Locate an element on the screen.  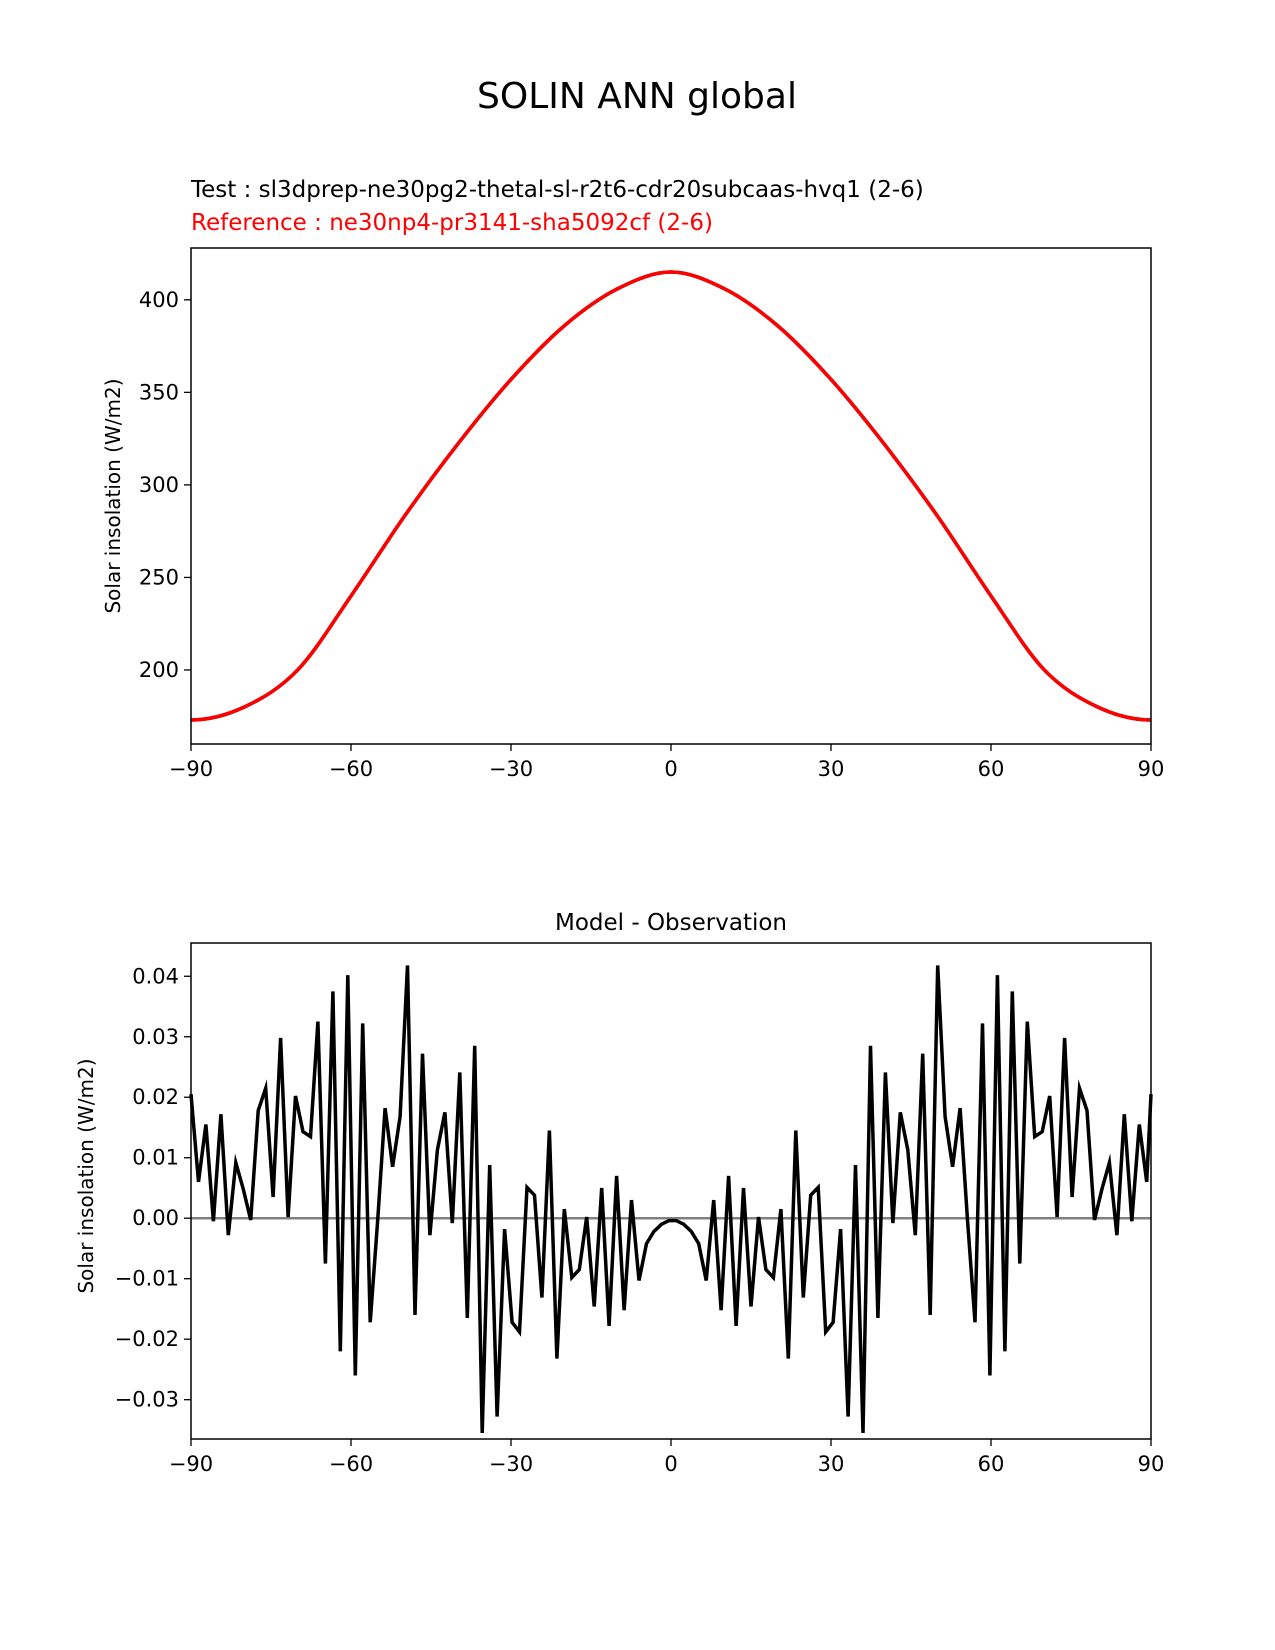
y-tick-label: 350 is located at coordinates (159, 392).